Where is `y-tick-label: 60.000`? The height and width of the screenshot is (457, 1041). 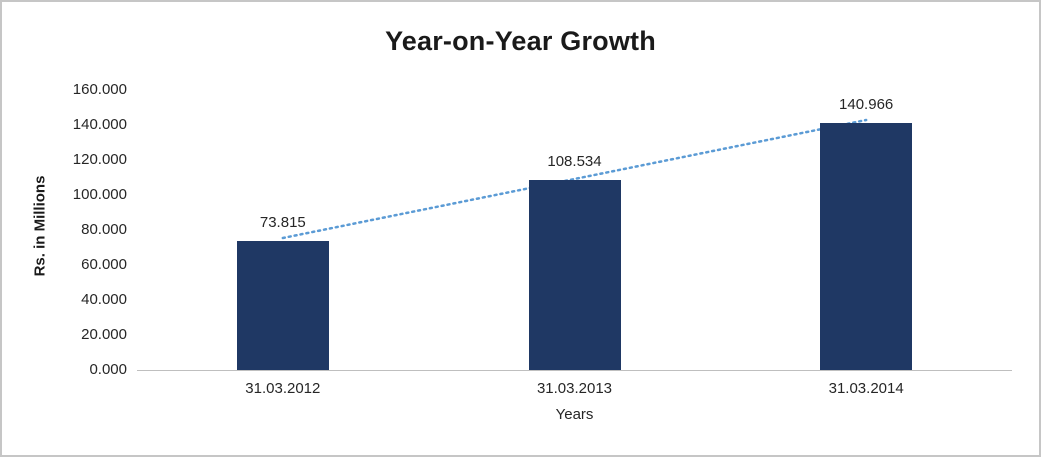 y-tick-label: 60.000 is located at coordinates (104, 264).